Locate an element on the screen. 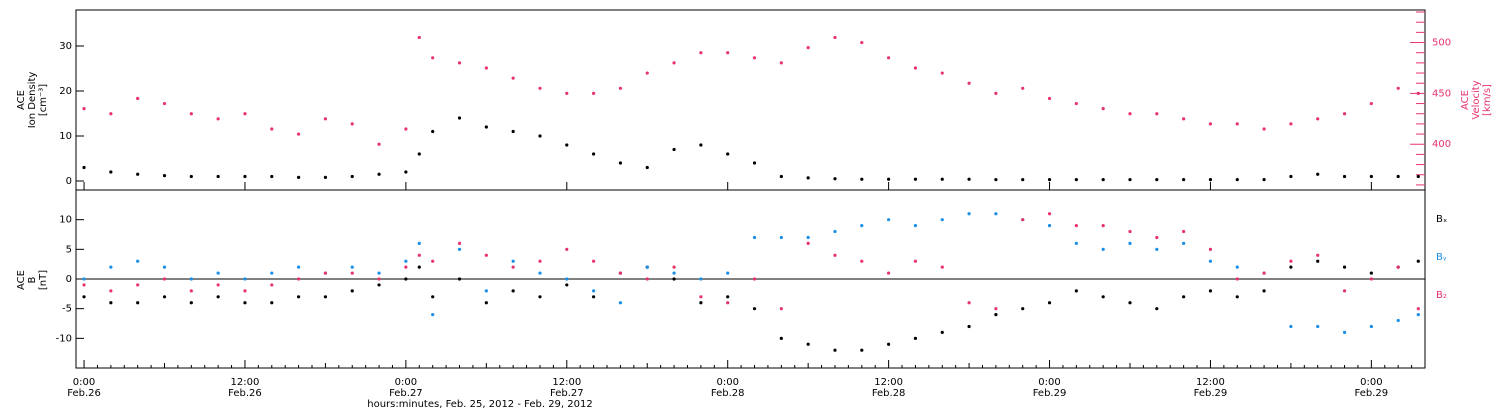 This screenshot has height=410, width=1500. density-tick-label: 20 is located at coordinates (65, 91).